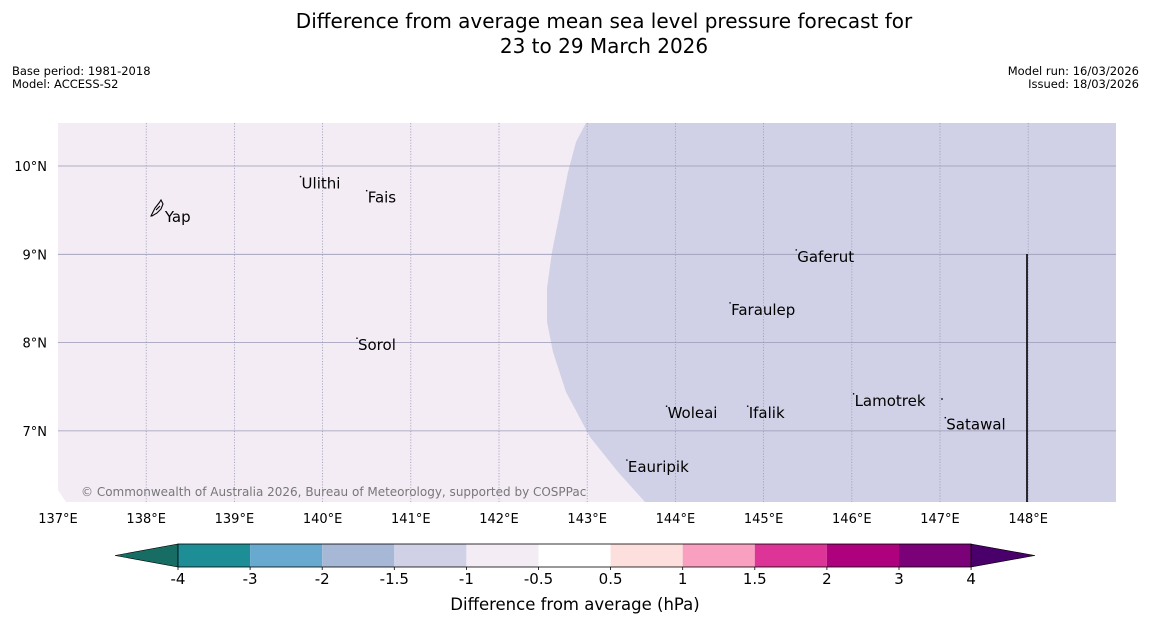 The height and width of the screenshot is (644, 1150). I want to click on place-label-ulithi: Ulithi, so click(321, 184).